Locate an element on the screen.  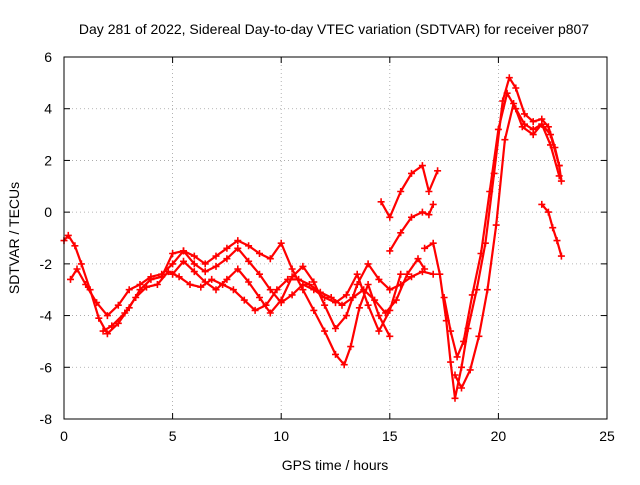
y-tick-label: 0 is located at coordinates (48, 212).